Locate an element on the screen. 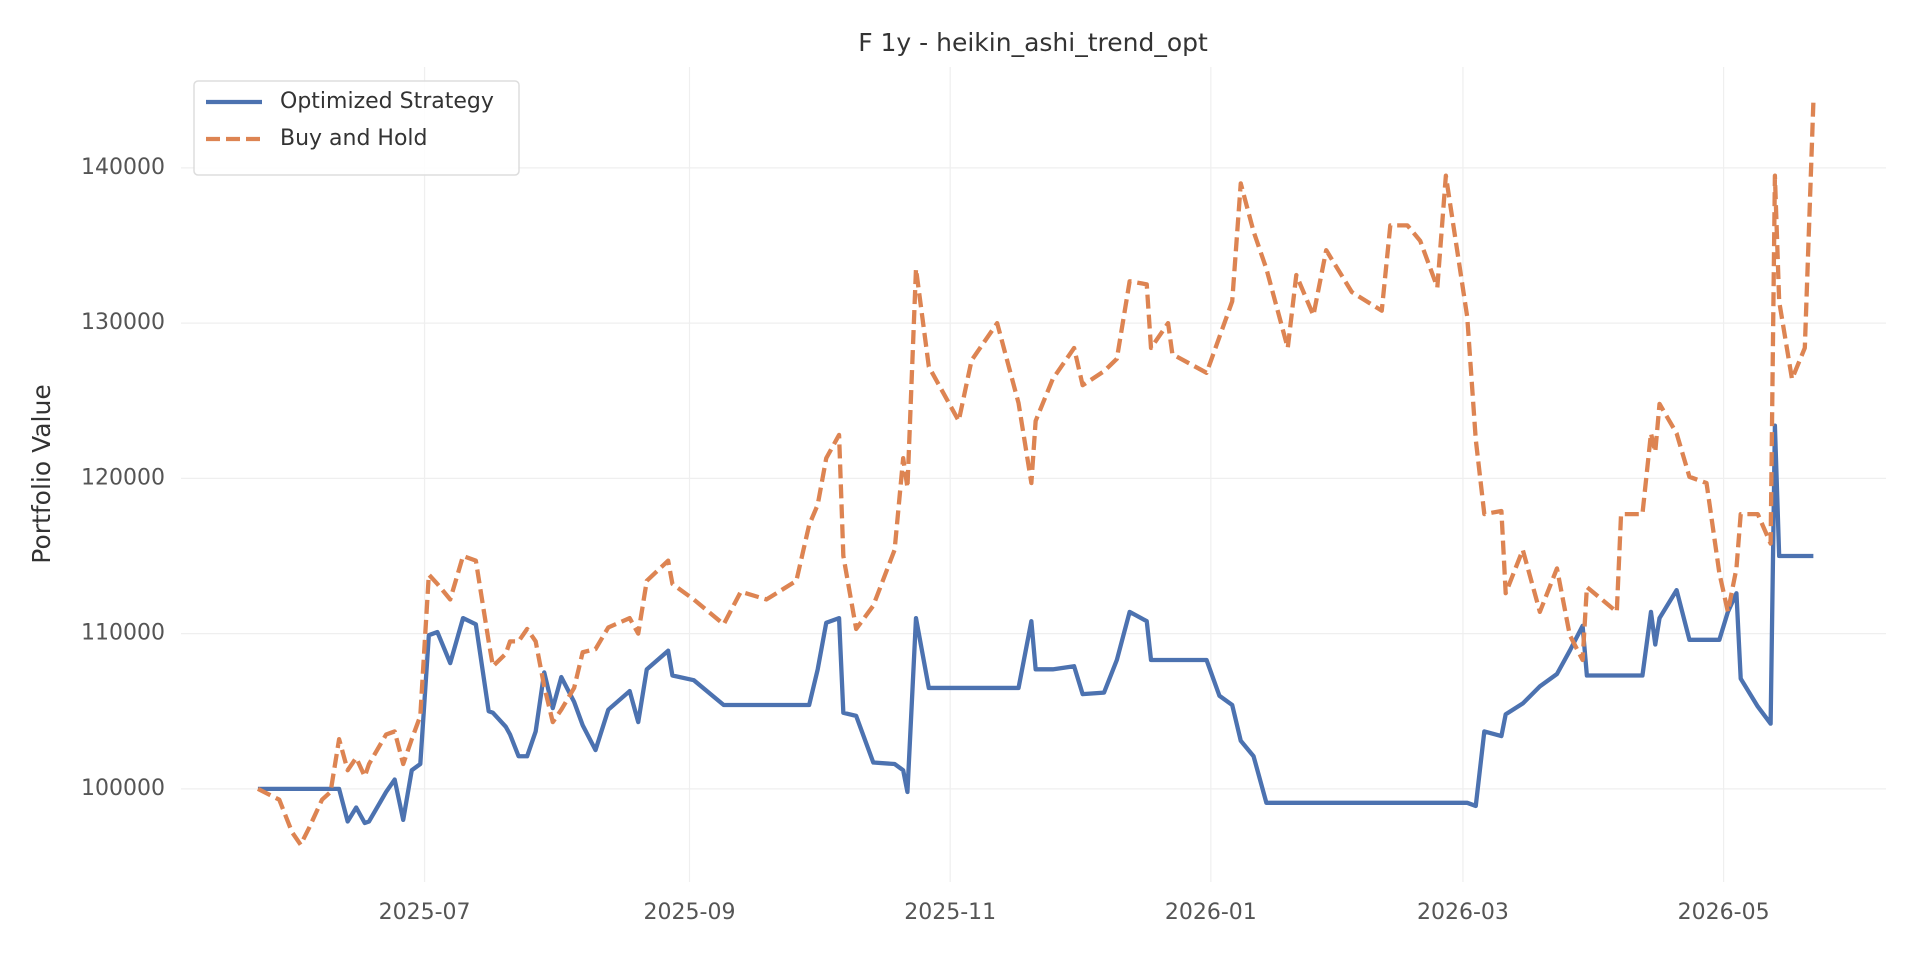 The height and width of the screenshot is (960, 1920). y-tick-label: 120000 is located at coordinates (123, 477).